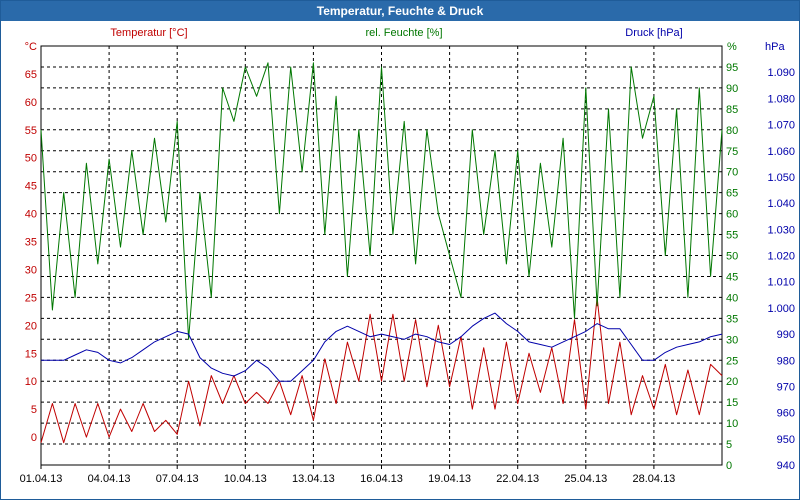 The width and height of the screenshot is (800, 500). Describe the element at coordinates (732, 382) in the screenshot. I see `humidity-tick-label: 20` at that location.